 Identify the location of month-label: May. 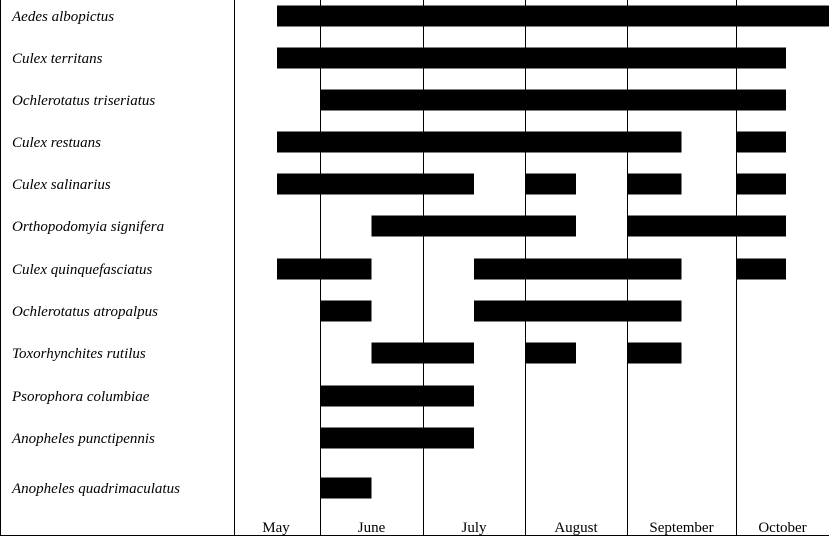
(276, 528).